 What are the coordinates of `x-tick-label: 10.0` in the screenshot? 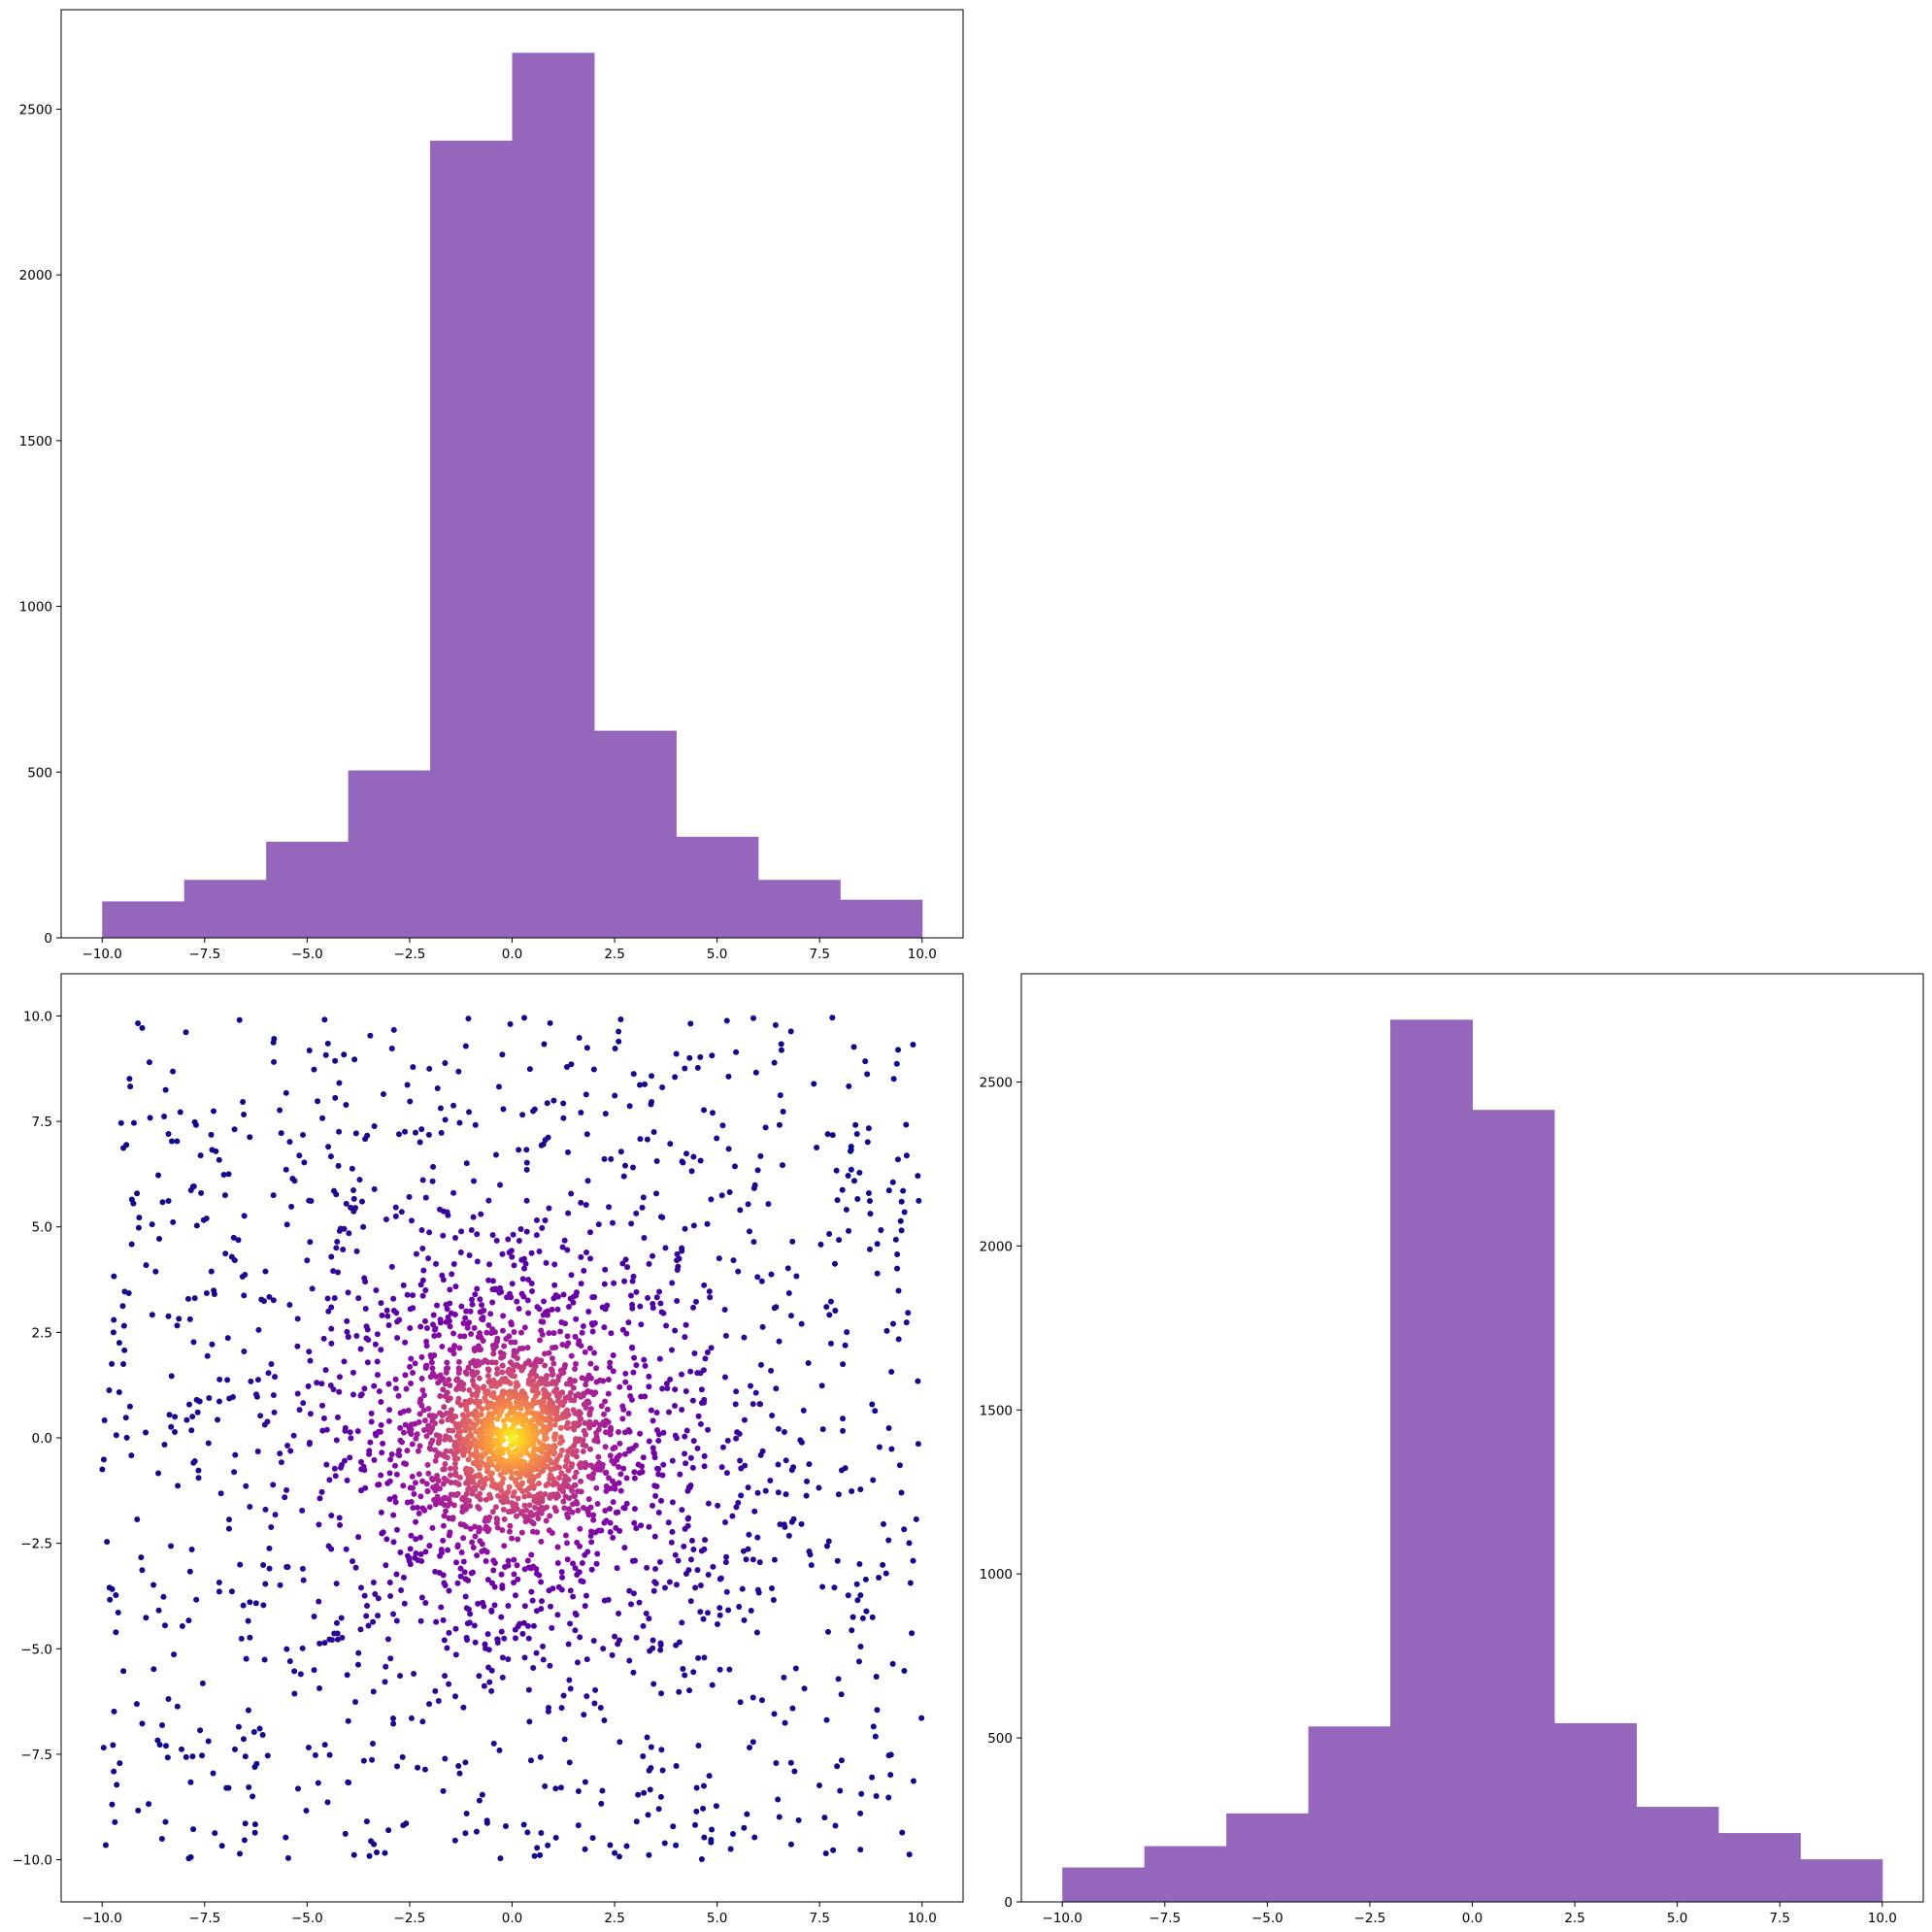 It's located at (922, 1919).